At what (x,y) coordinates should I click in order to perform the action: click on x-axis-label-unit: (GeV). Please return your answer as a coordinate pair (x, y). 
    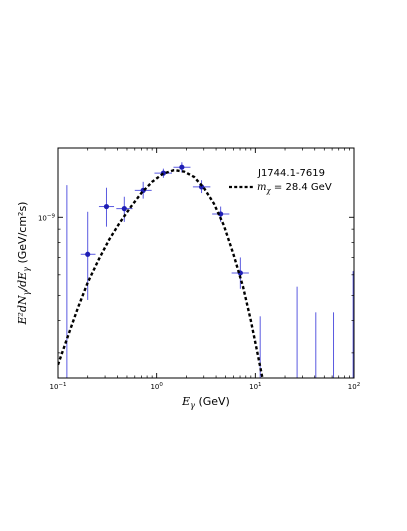
    Looking at the image, I should click on (213, 401).